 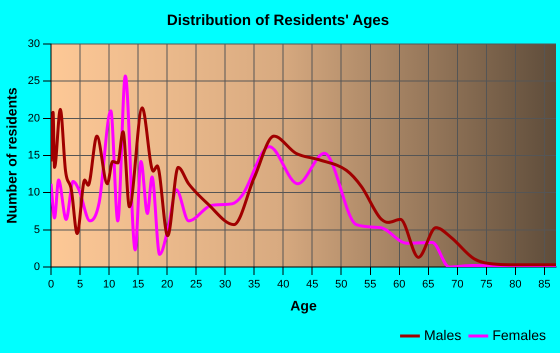 I want to click on x-tick-label: 75, so click(x=486, y=284).